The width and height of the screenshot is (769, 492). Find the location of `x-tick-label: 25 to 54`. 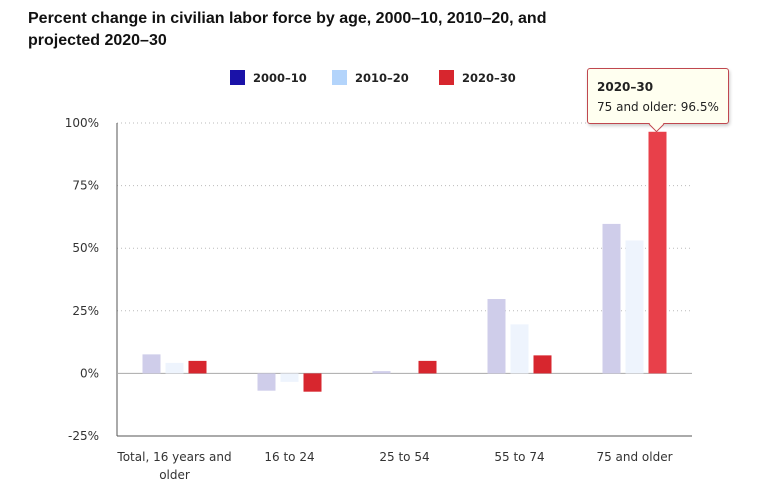

x-tick-label: 25 to 54 is located at coordinates (404, 457).